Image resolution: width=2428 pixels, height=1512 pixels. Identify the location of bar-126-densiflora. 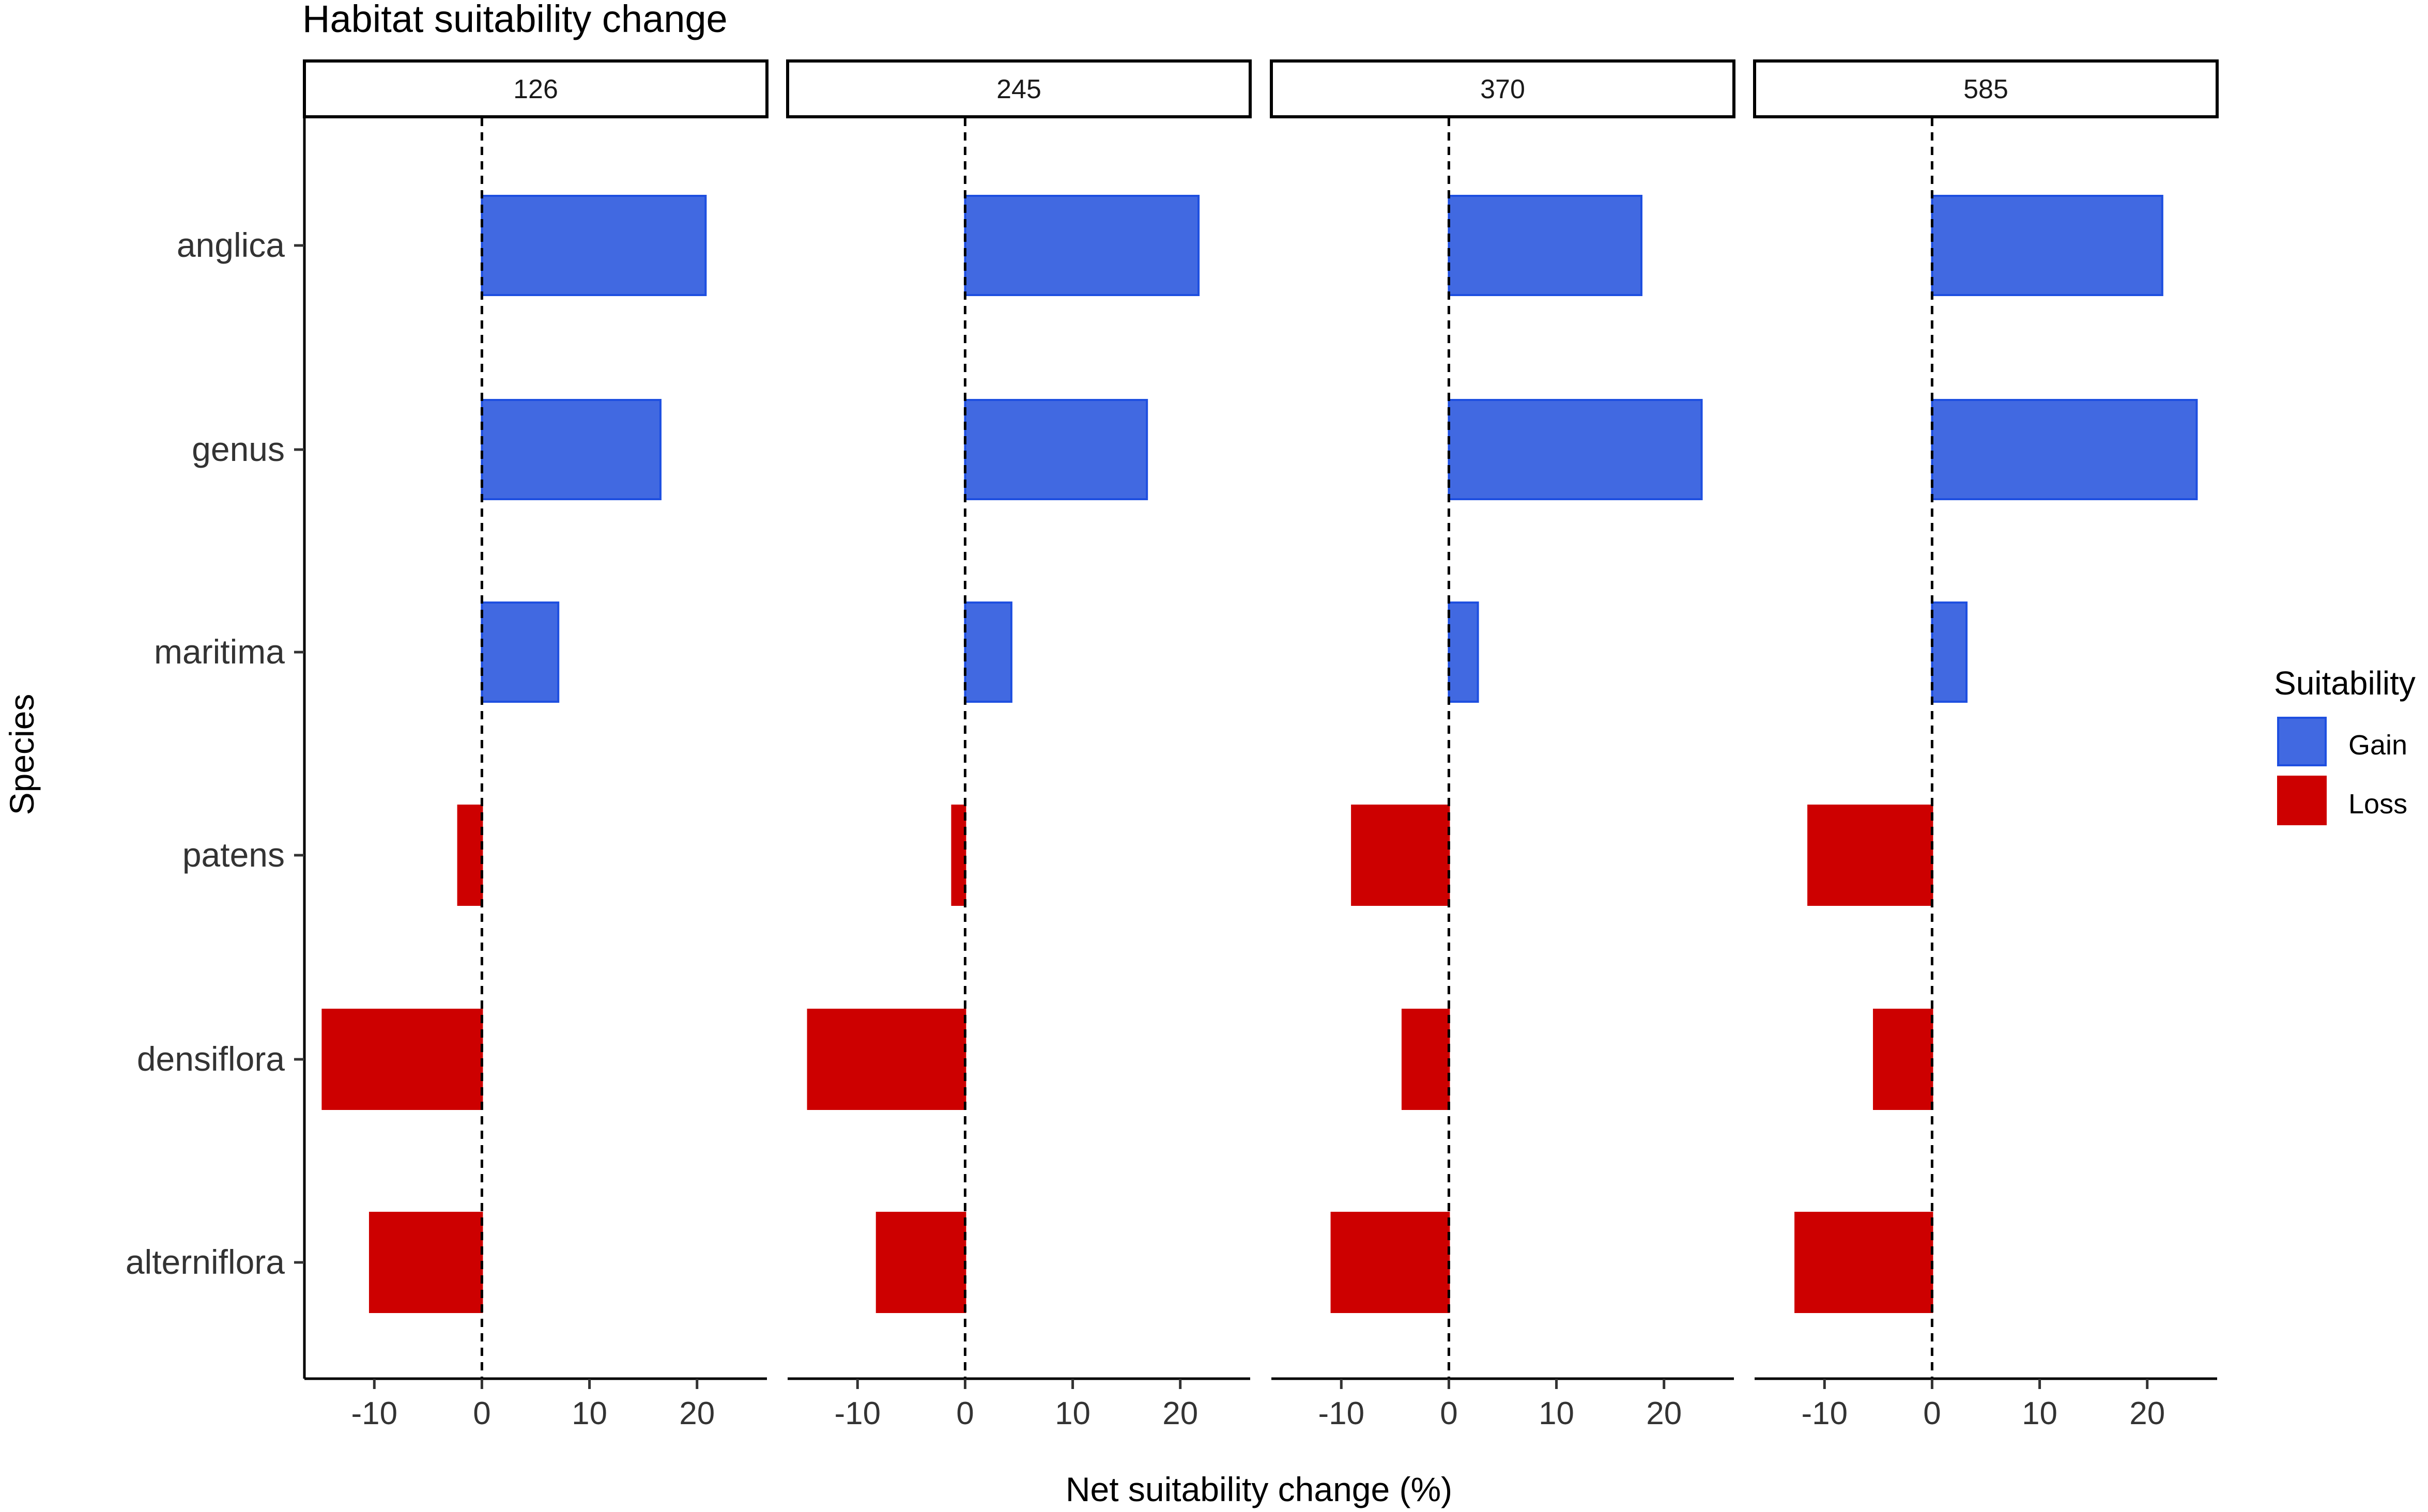
(402, 1059).